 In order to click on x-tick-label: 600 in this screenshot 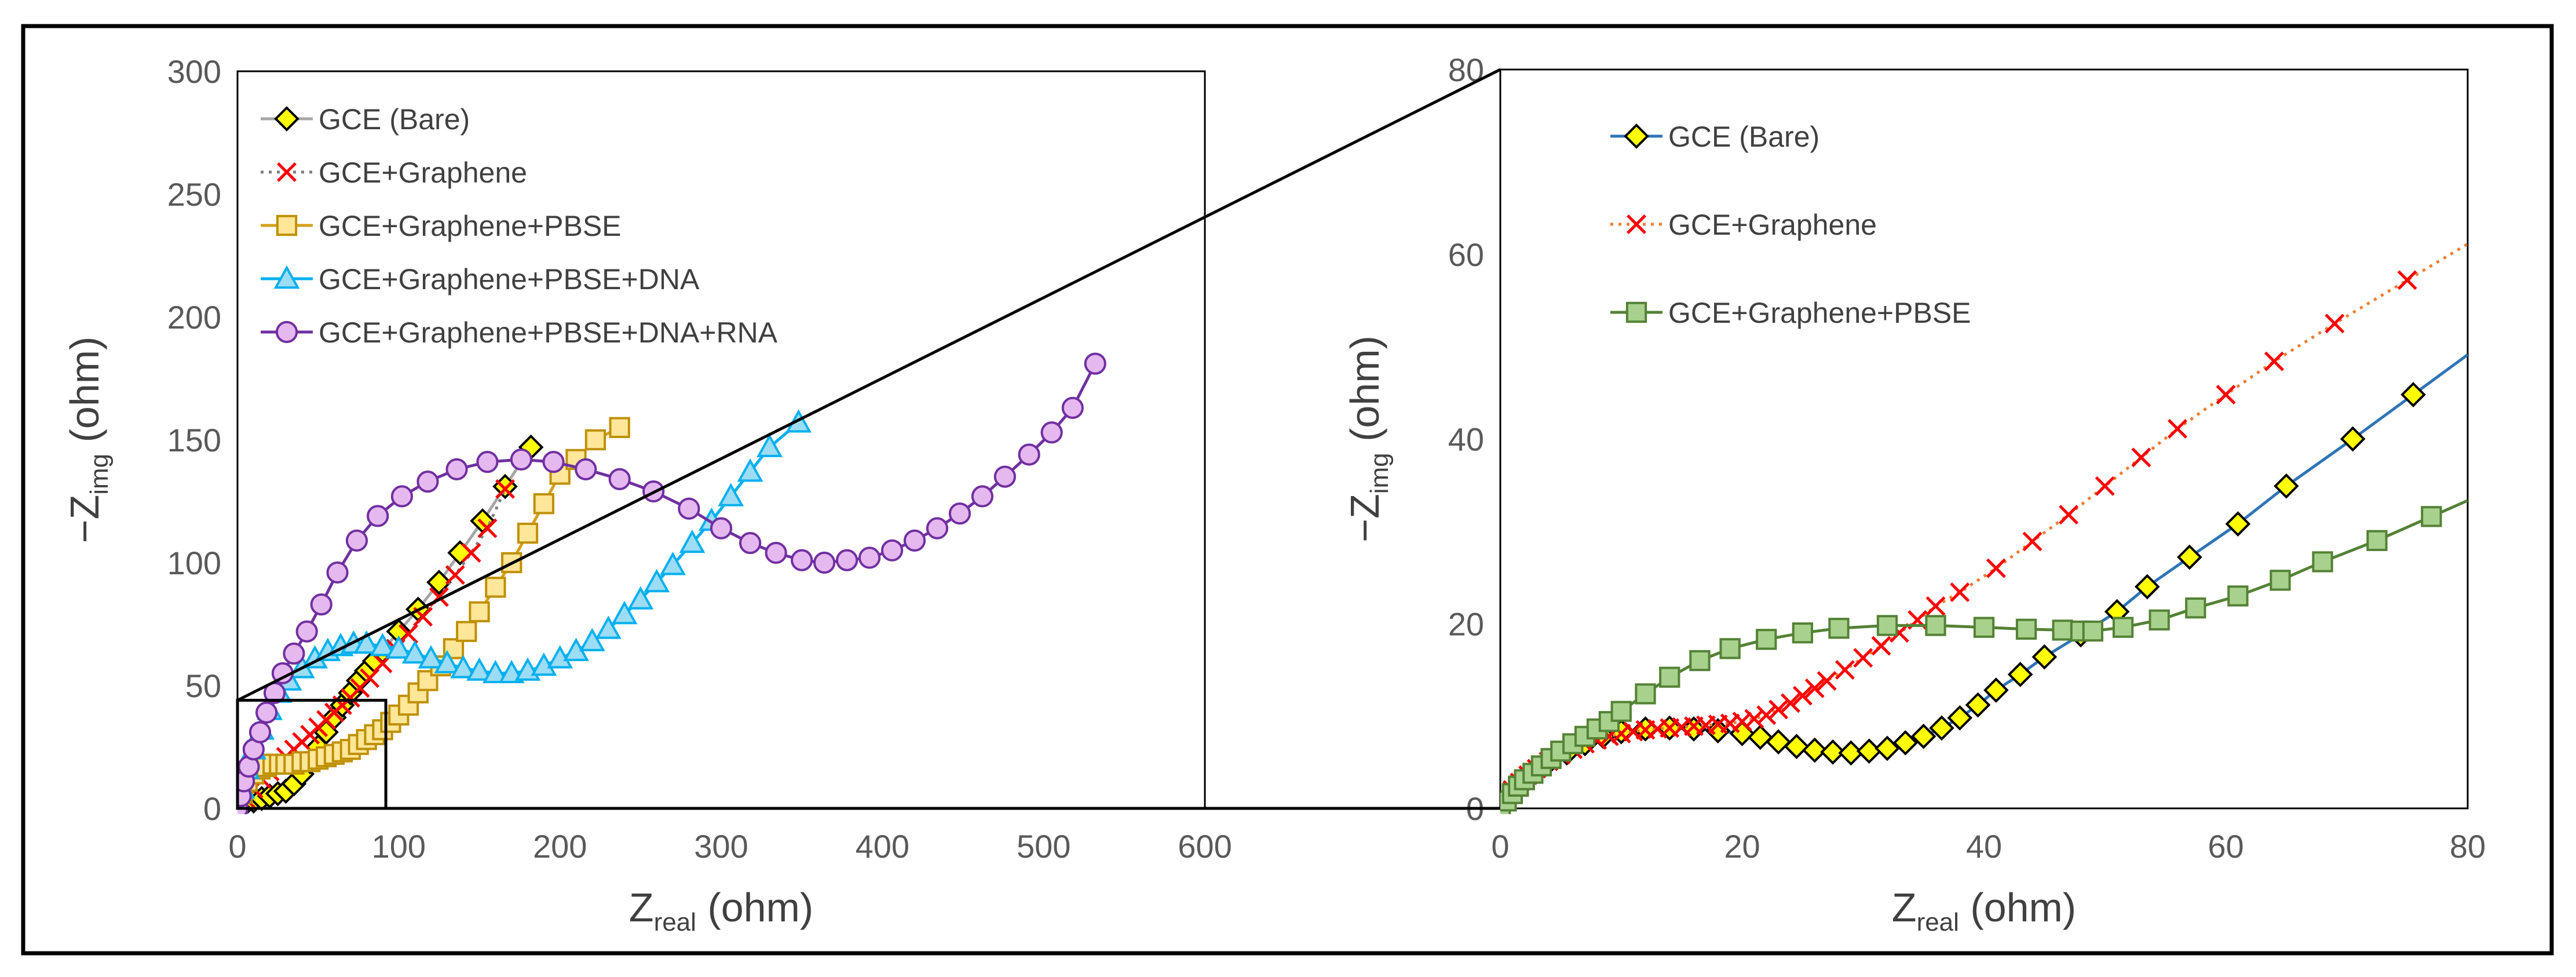, I will do `click(1205, 846)`.